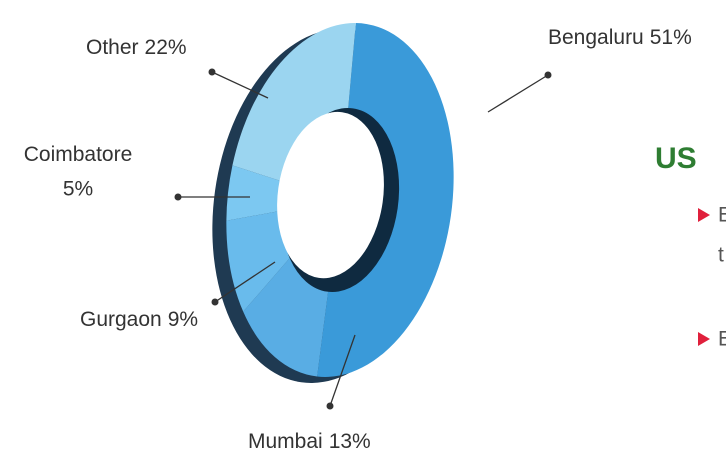  What do you see at coordinates (78, 189) in the screenshot?
I see `value-label: 5%` at bounding box center [78, 189].